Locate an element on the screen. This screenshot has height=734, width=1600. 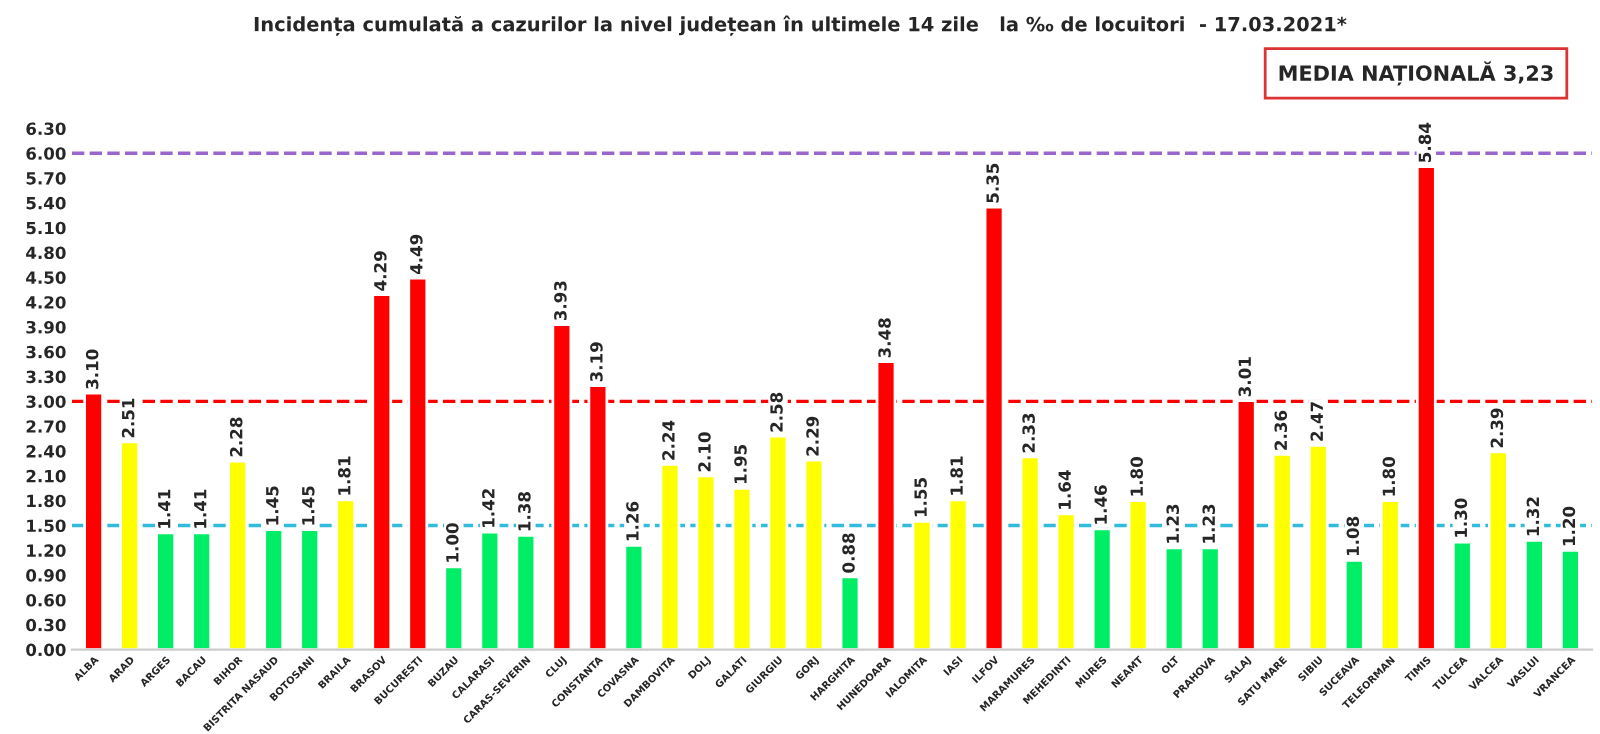
text: MEDIA NAȚIONALĂ 3,23 is located at coordinates (1416, 73).